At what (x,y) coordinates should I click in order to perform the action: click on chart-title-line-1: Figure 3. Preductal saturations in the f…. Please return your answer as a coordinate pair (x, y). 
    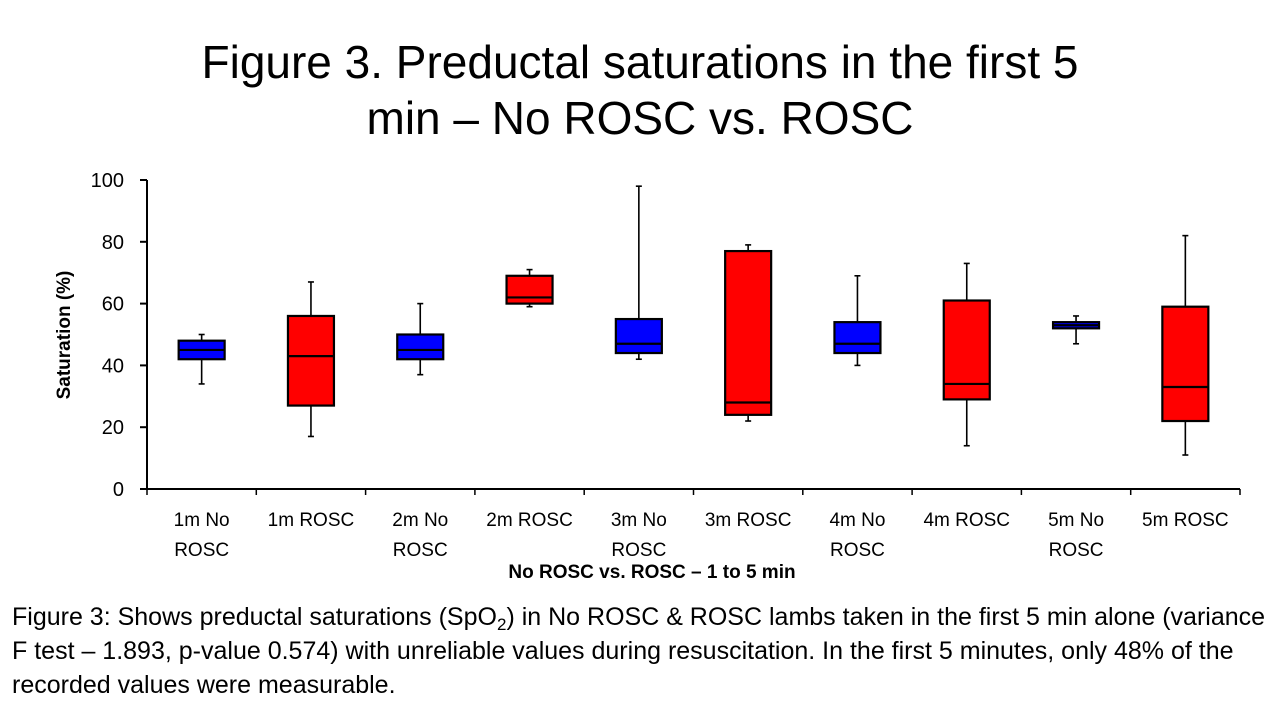
    Looking at the image, I should click on (640, 62).